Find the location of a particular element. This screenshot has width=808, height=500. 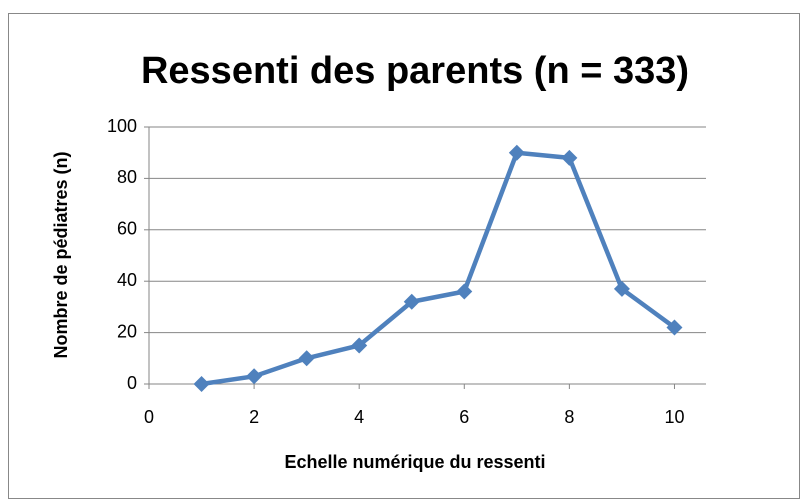

y-tick-label: 80 is located at coordinates (127, 177).